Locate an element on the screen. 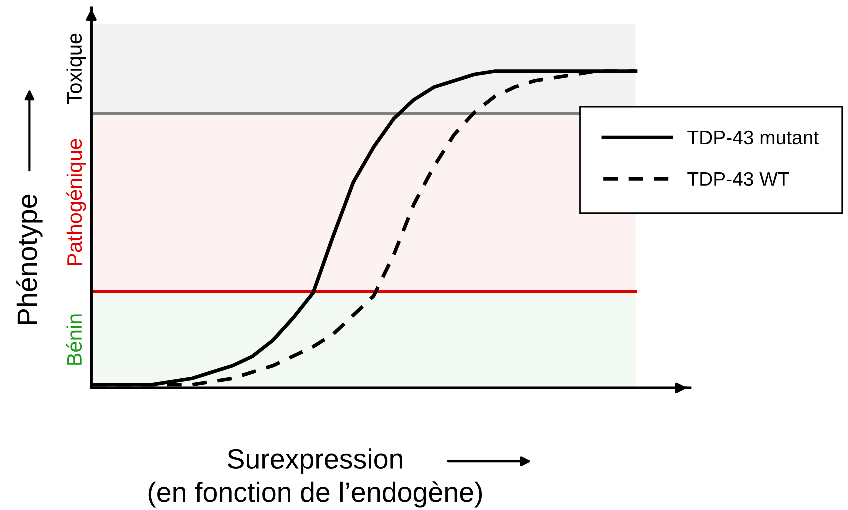 The image size is (848, 510). band-label: Pathogénique is located at coordinates (76, 202).